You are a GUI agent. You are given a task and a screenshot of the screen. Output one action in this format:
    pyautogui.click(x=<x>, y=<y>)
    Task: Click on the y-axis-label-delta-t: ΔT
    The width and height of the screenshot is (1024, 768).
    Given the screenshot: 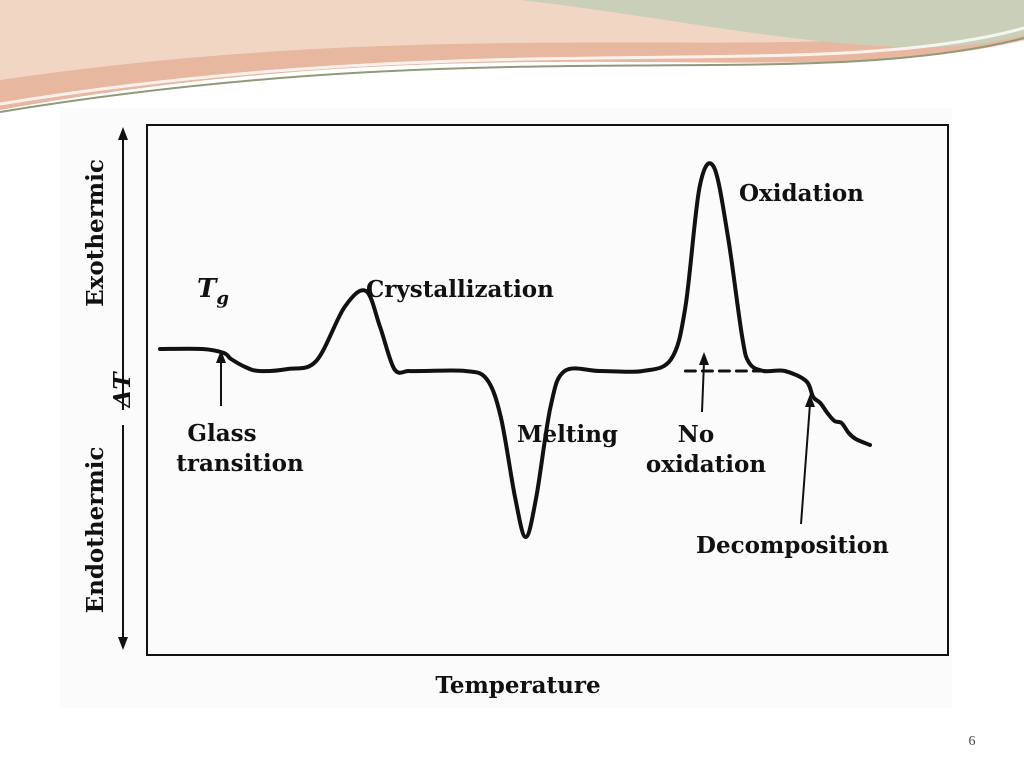 What is the action you would take?
    pyautogui.click(x=122, y=390)
    